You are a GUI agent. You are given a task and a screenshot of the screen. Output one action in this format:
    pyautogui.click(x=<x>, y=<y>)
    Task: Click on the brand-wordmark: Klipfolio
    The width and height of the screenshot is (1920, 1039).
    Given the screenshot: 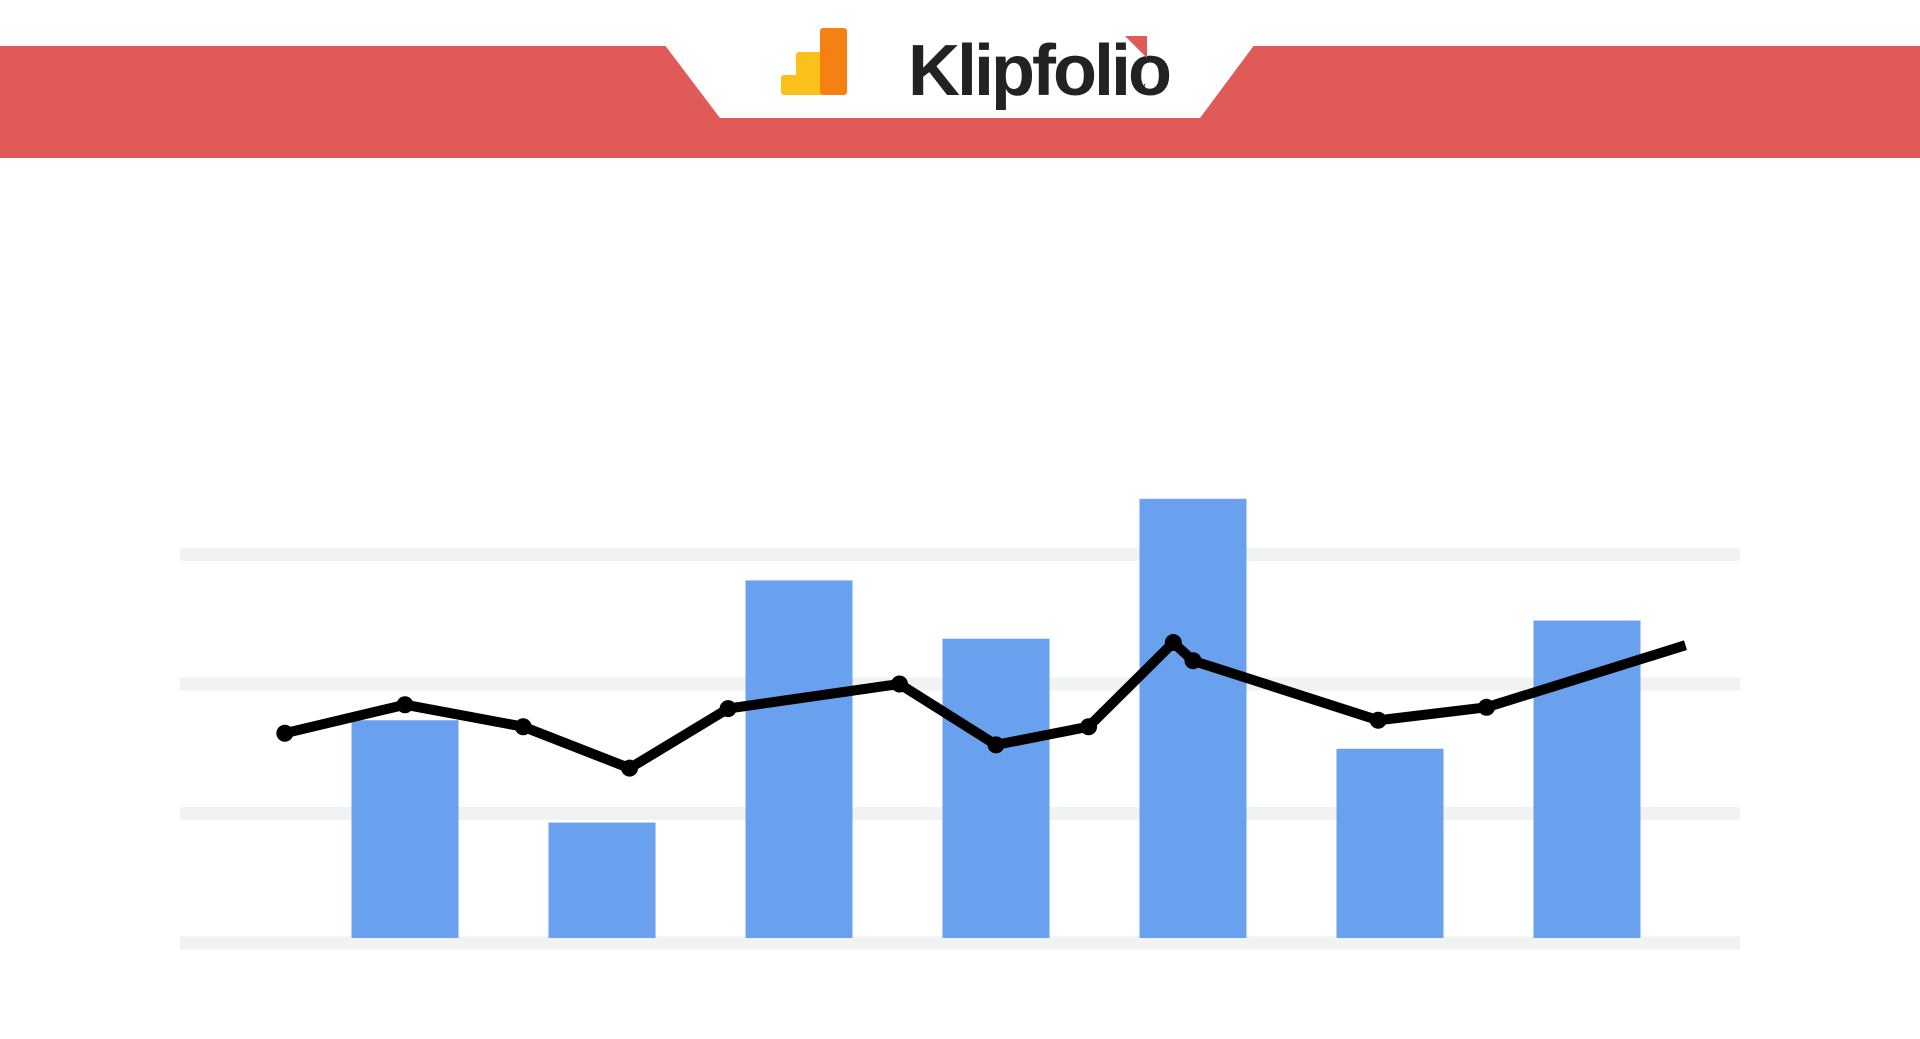 What is the action you would take?
    pyautogui.click(x=1039, y=71)
    